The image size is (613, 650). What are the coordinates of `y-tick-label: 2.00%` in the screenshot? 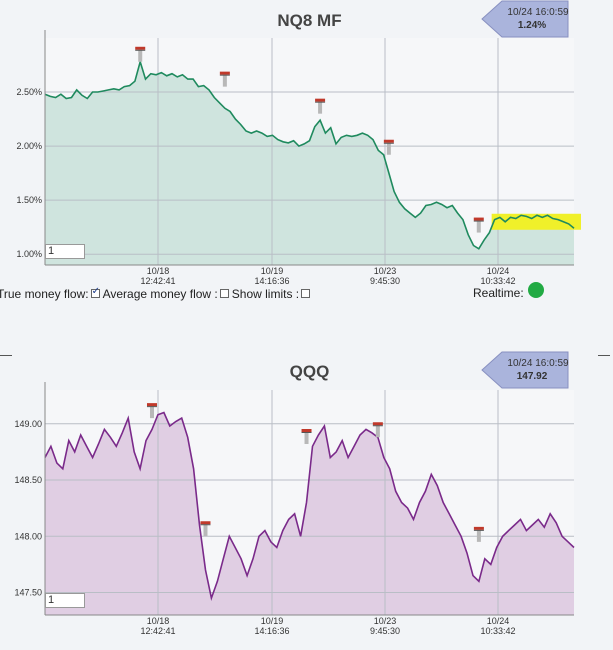 It's located at (29, 146).